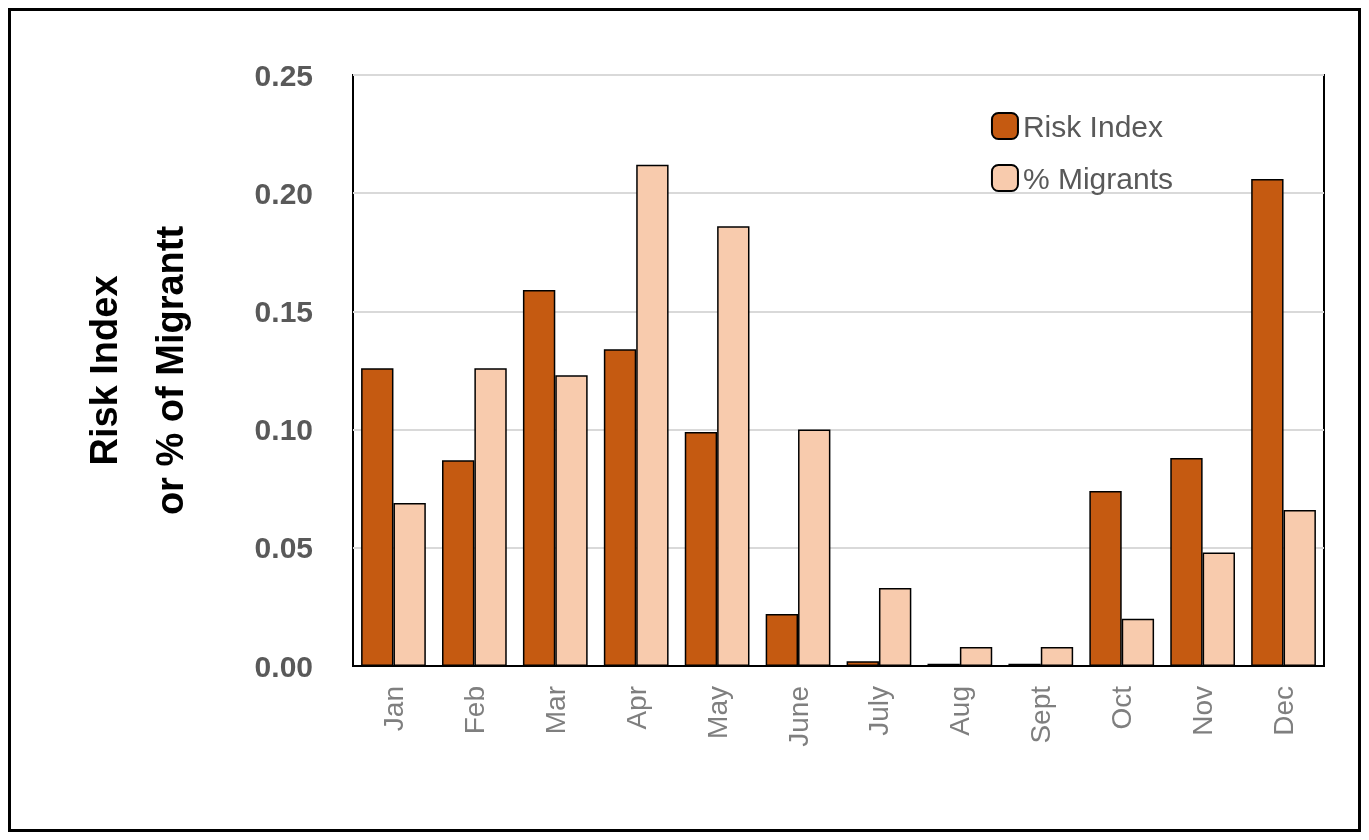  I want to click on x-tick-label: Feb, so click(474, 710).